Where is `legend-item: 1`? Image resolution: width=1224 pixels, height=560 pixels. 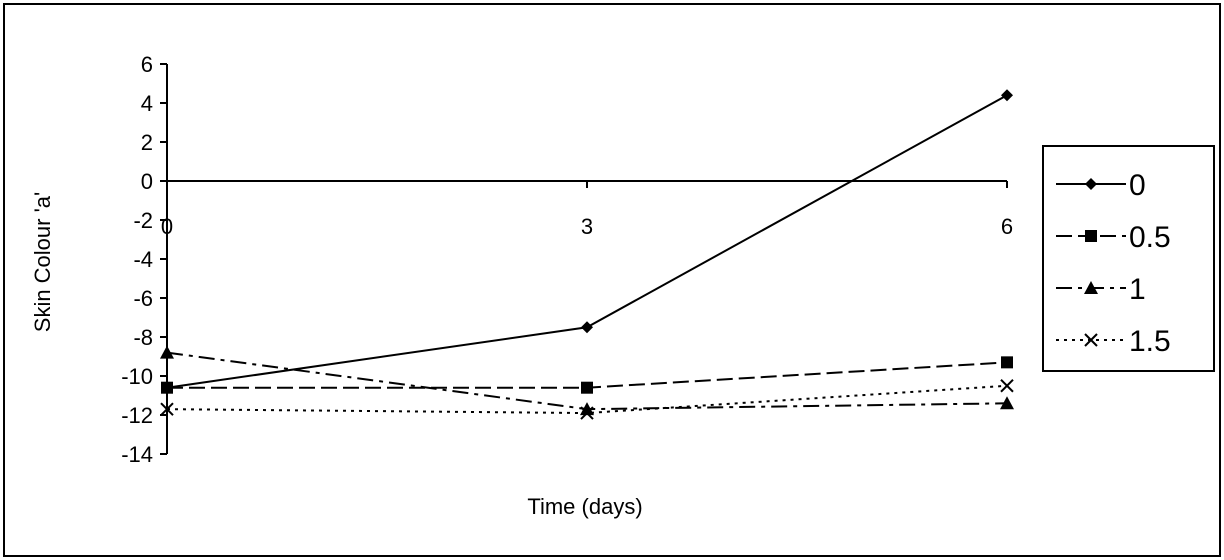
legend-item: 1 is located at coordinates (1101, 289).